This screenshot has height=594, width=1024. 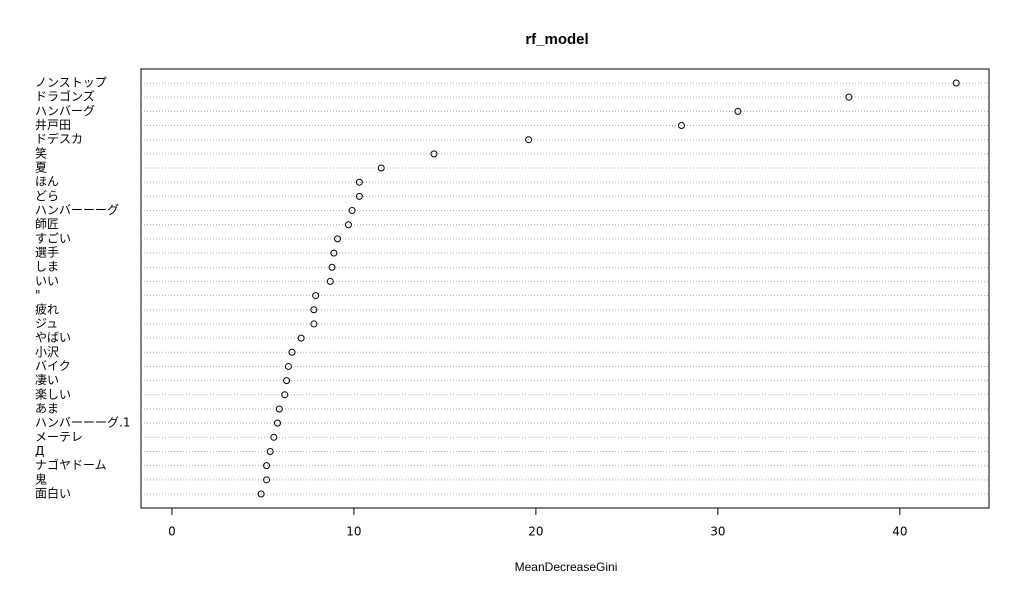 What do you see at coordinates (53, 125) in the screenshot?
I see `y-tick-label: 井戸田` at bounding box center [53, 125].